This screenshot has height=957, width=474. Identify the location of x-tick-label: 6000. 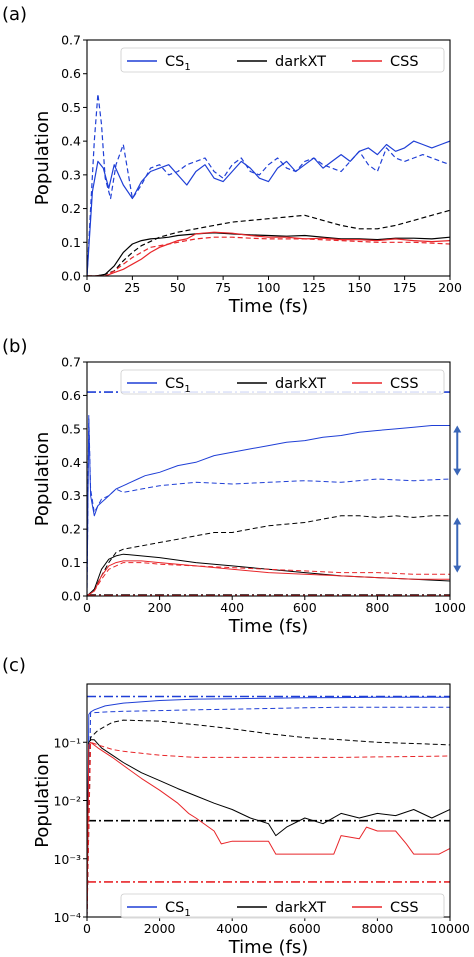
(305, 928).